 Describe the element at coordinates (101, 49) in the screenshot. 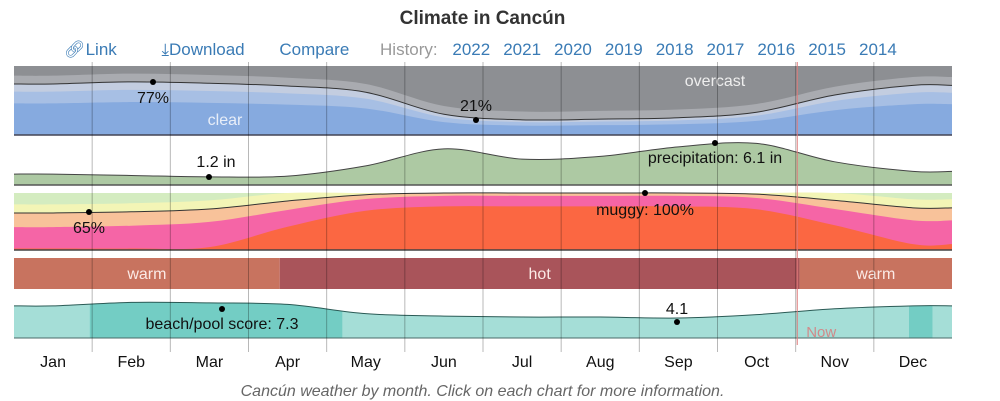

I see `link-label: Link` at that location.